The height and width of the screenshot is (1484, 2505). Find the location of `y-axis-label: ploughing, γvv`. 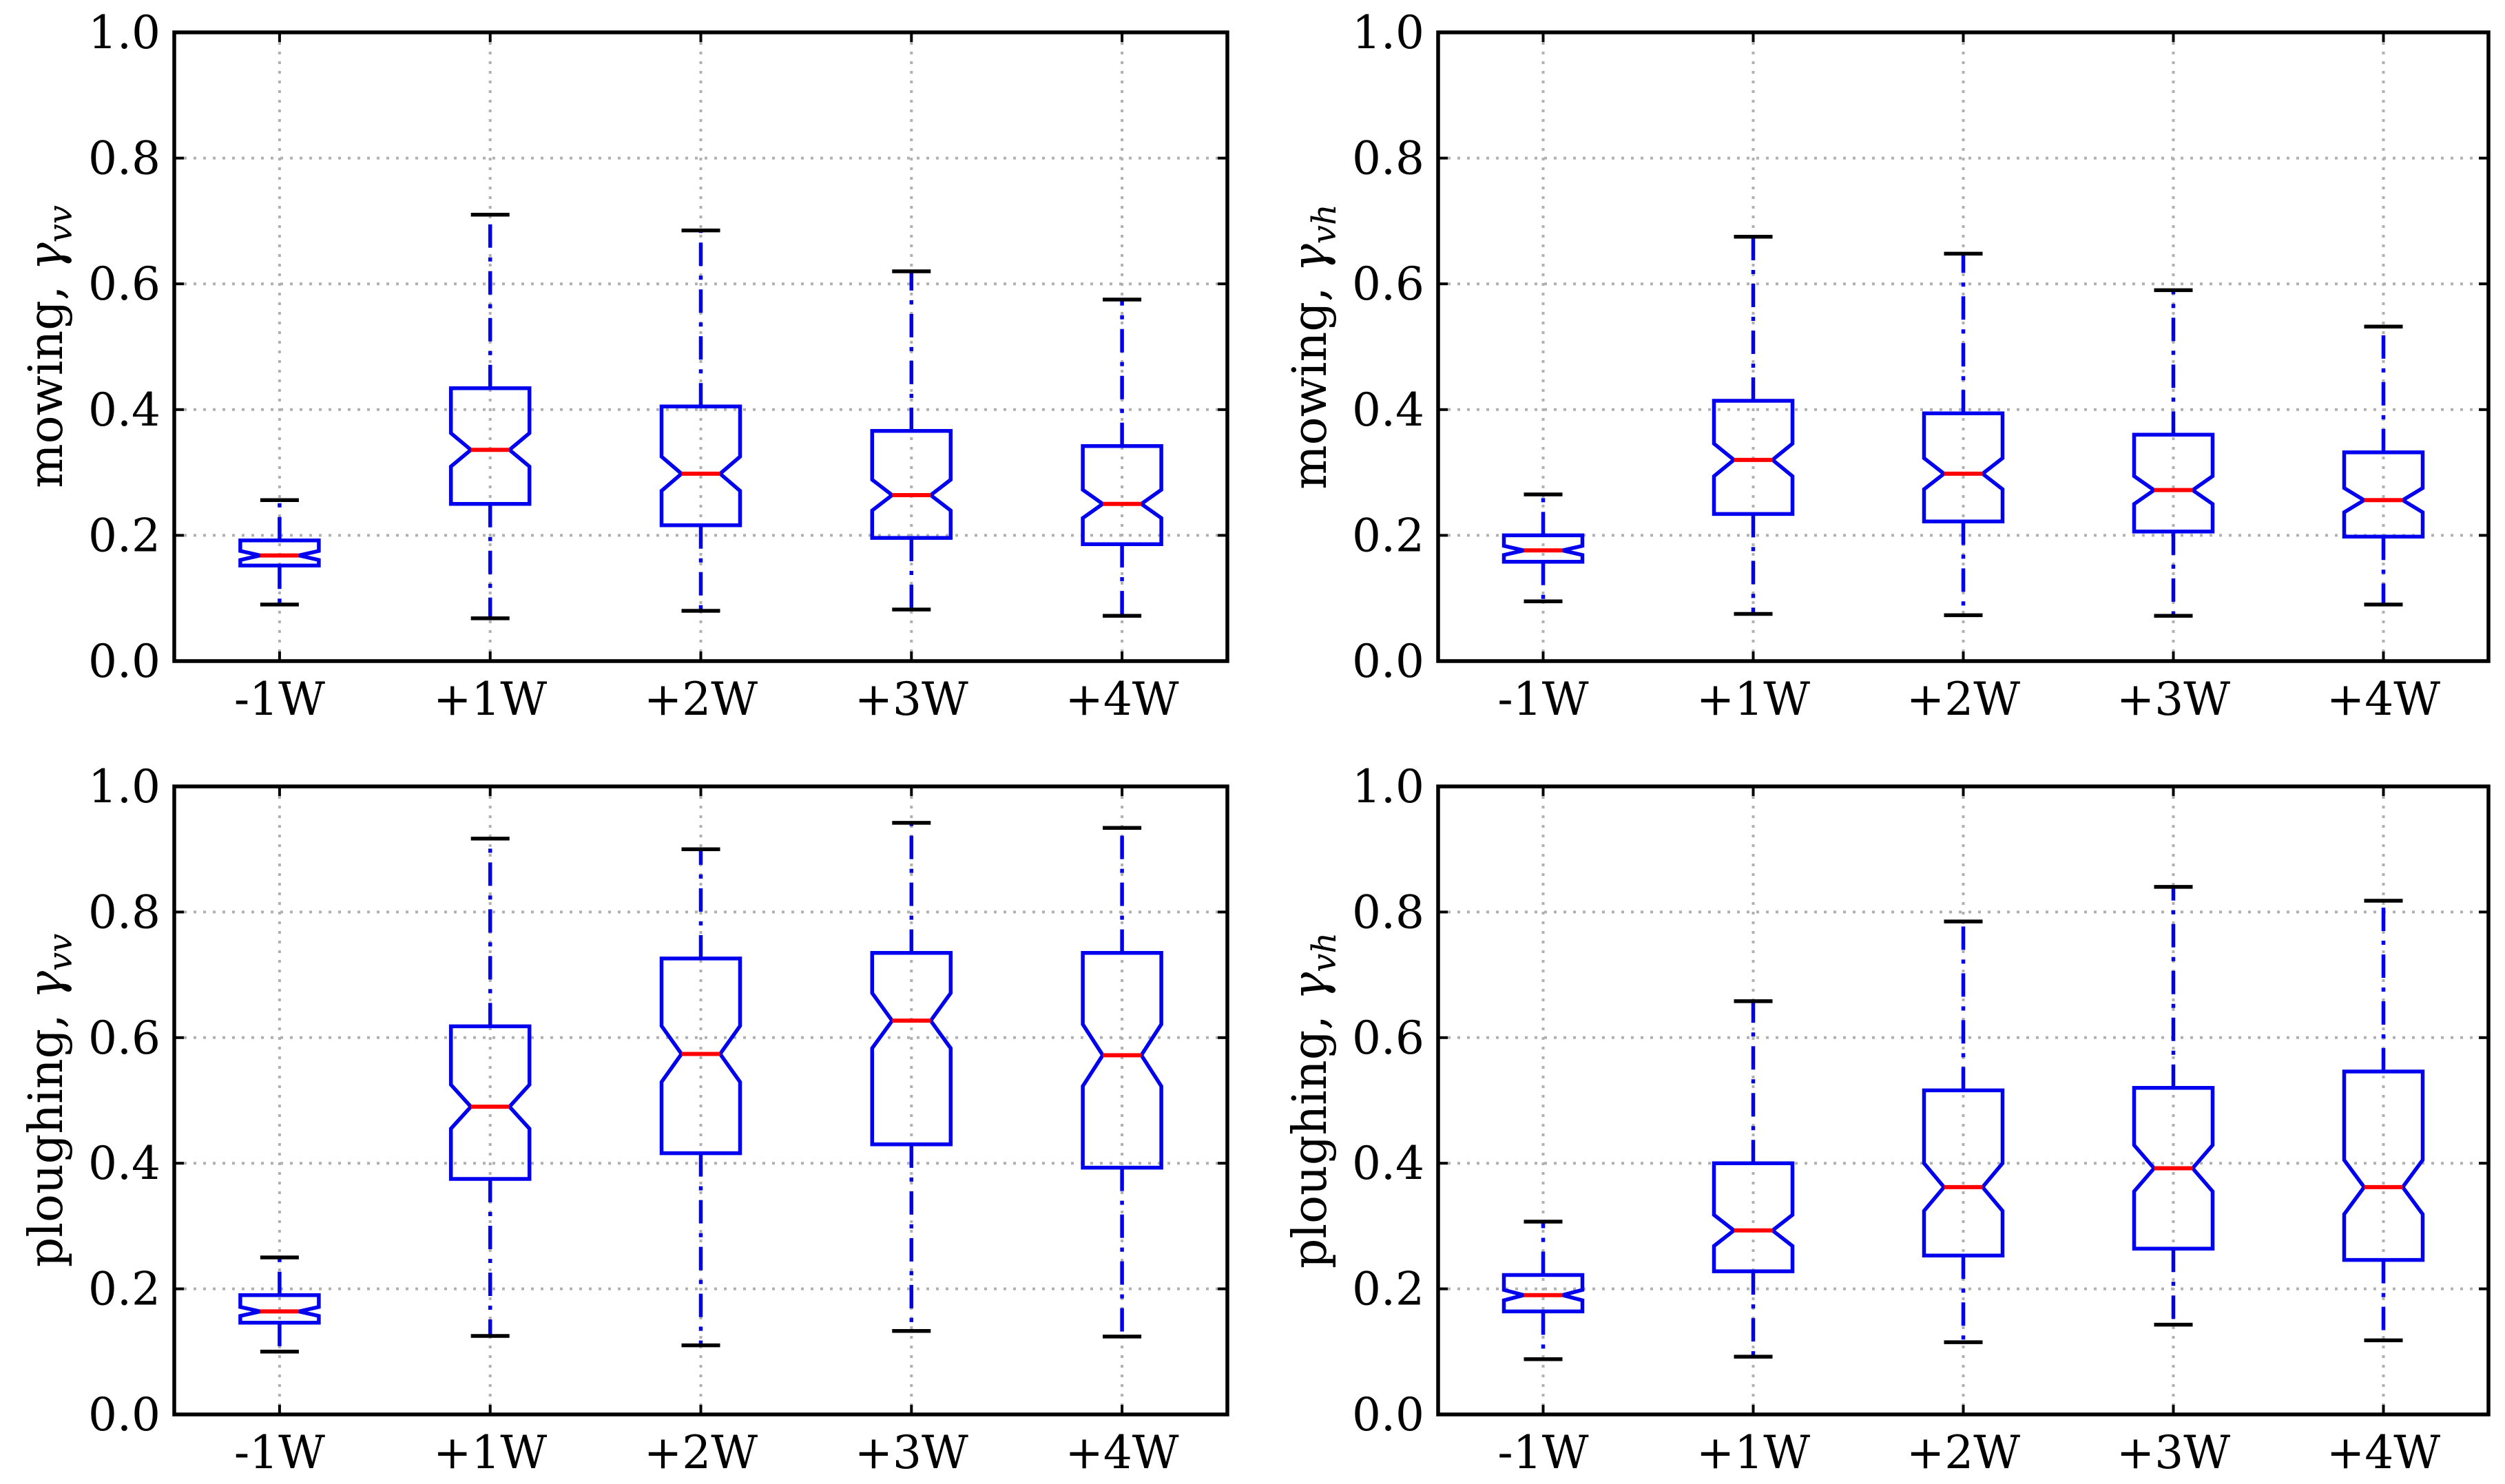

y-axis-label: ploughing, γvv is located at coordinates (49, 1101).